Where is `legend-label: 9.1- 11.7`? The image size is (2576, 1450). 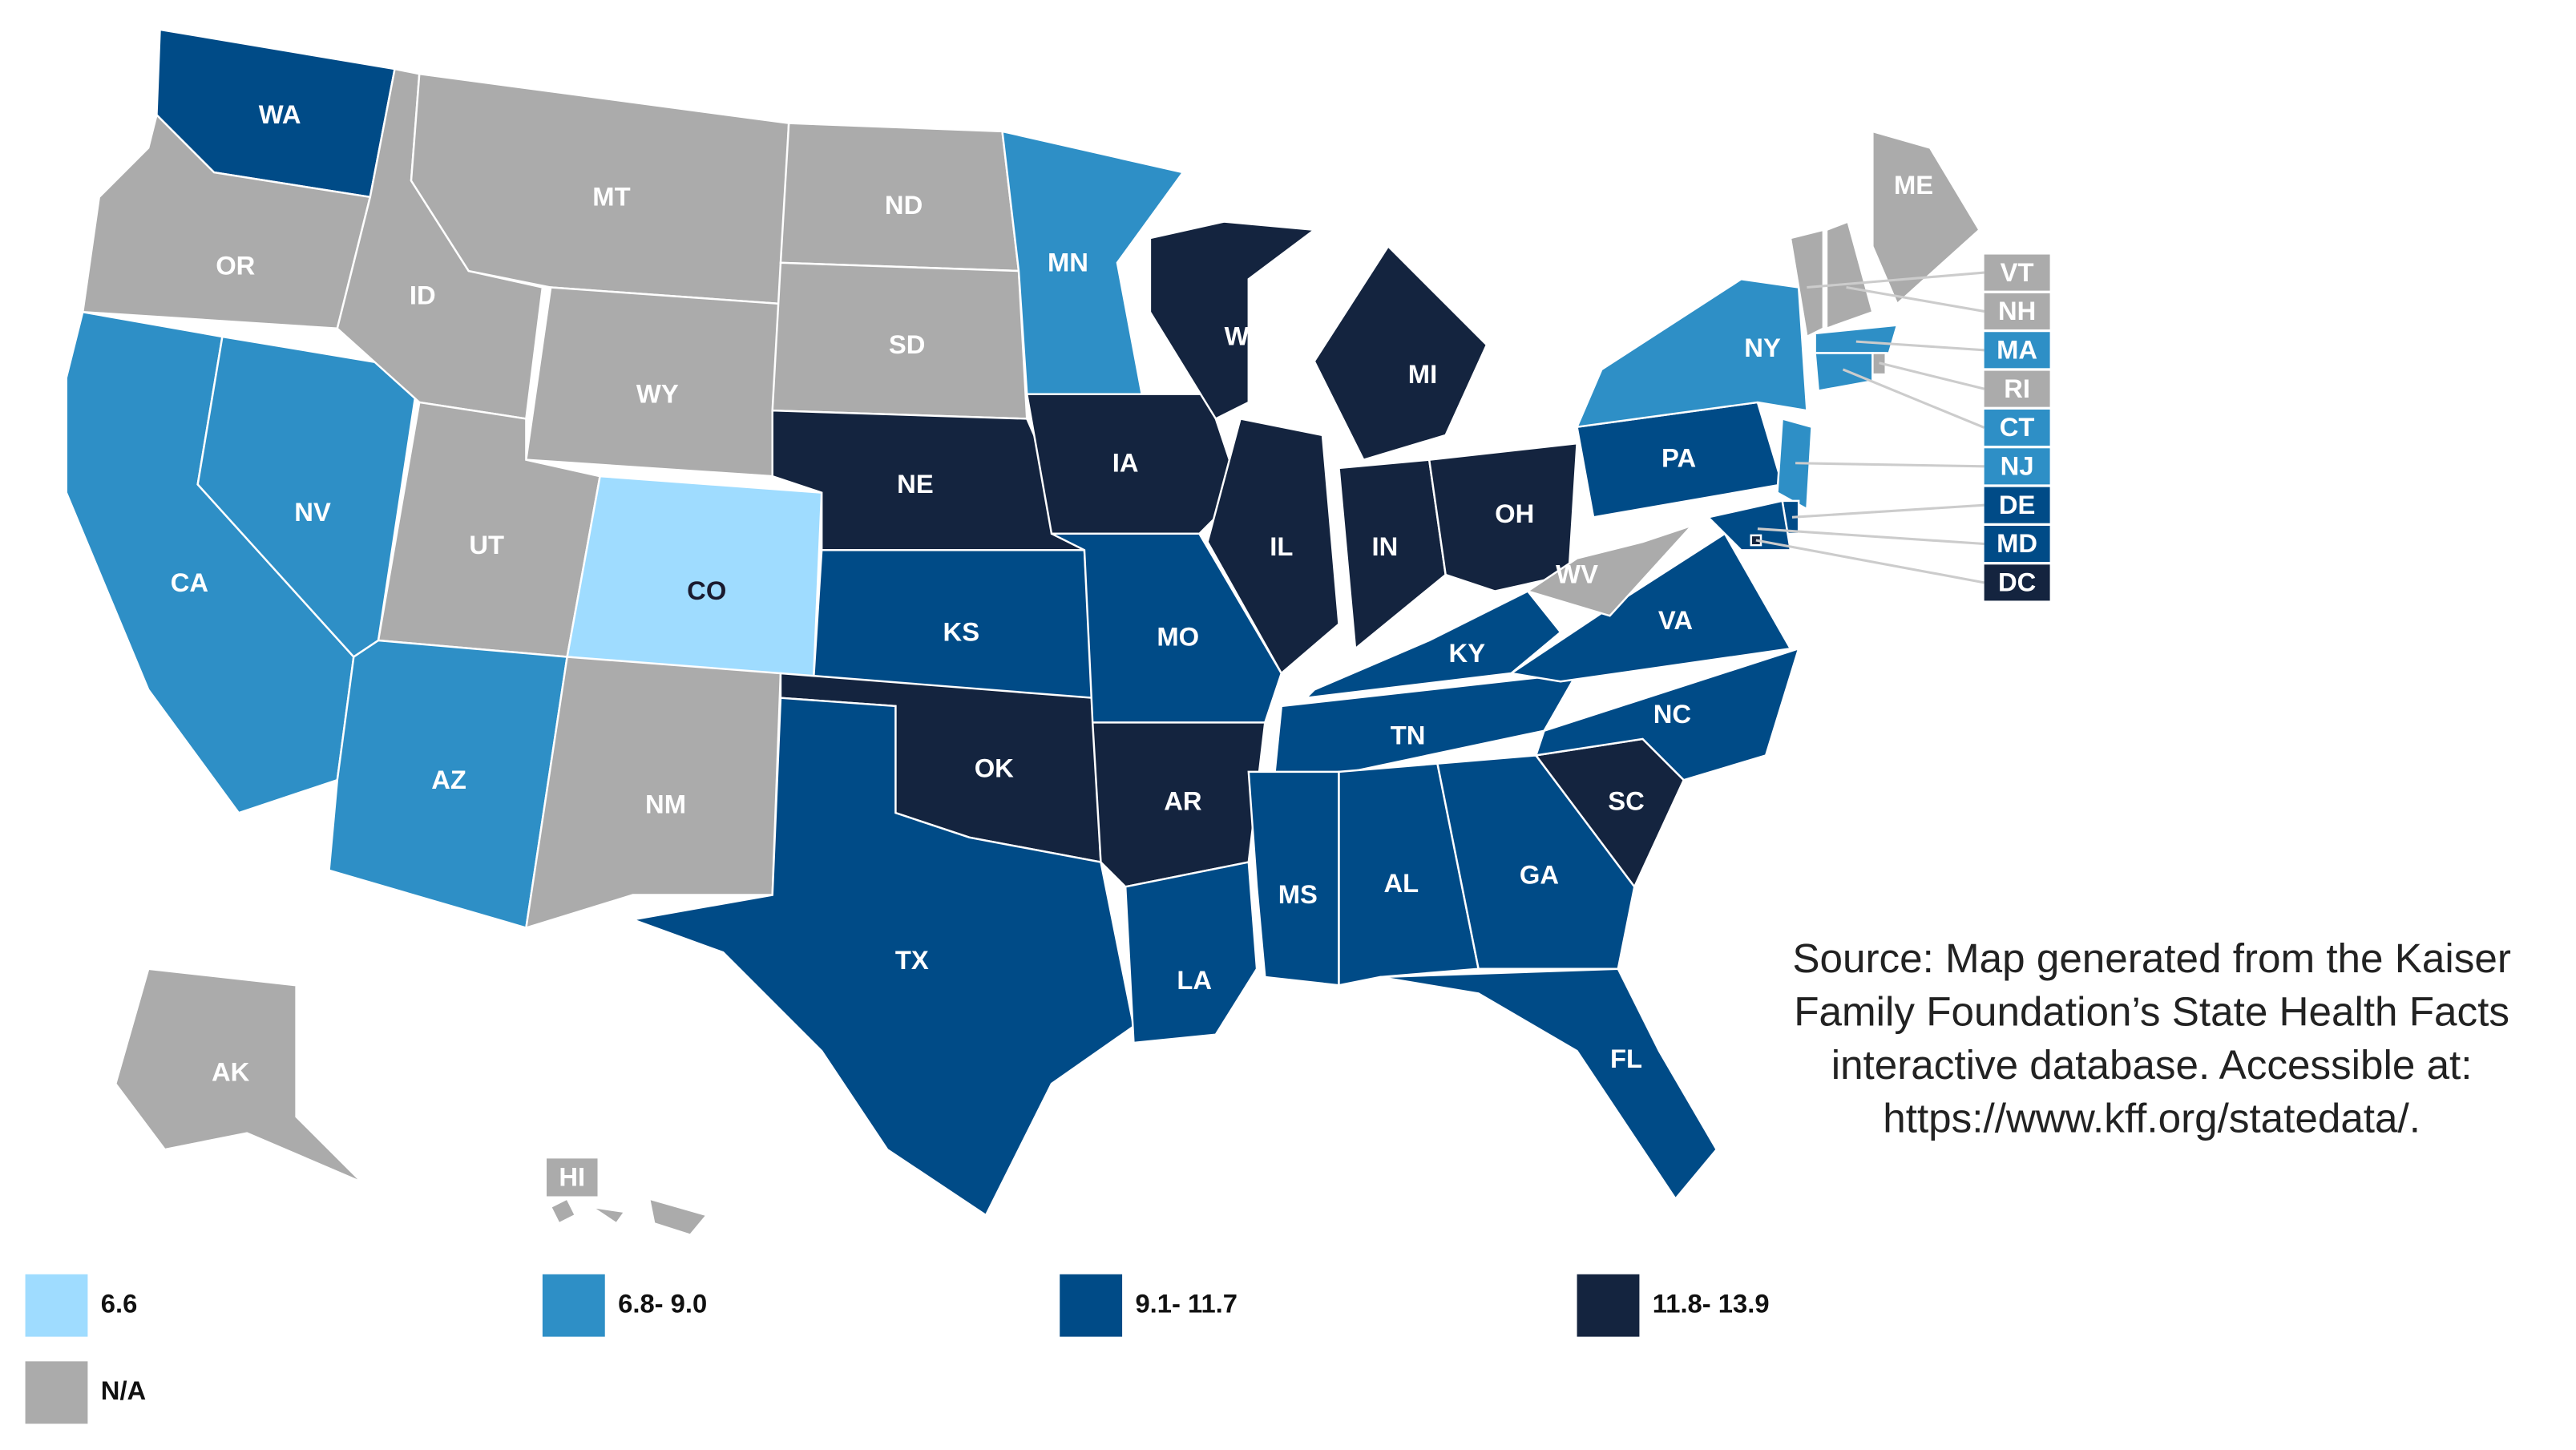
legend-label: 9.1- 11.7 is located at coordinates (1186, 1303).